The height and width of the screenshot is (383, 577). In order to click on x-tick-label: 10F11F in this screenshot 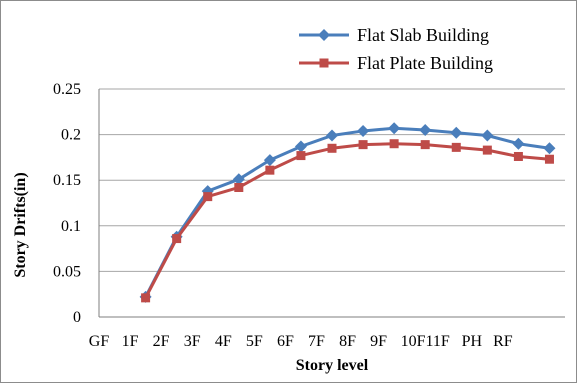, I will do `click(425, 341)`.